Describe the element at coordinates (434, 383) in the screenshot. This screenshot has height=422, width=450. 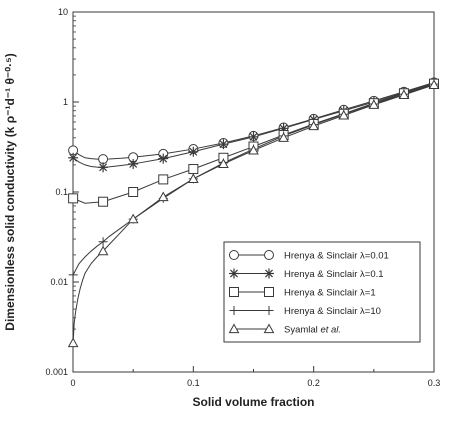
I see `x-tick-label: 0.3` at that location.